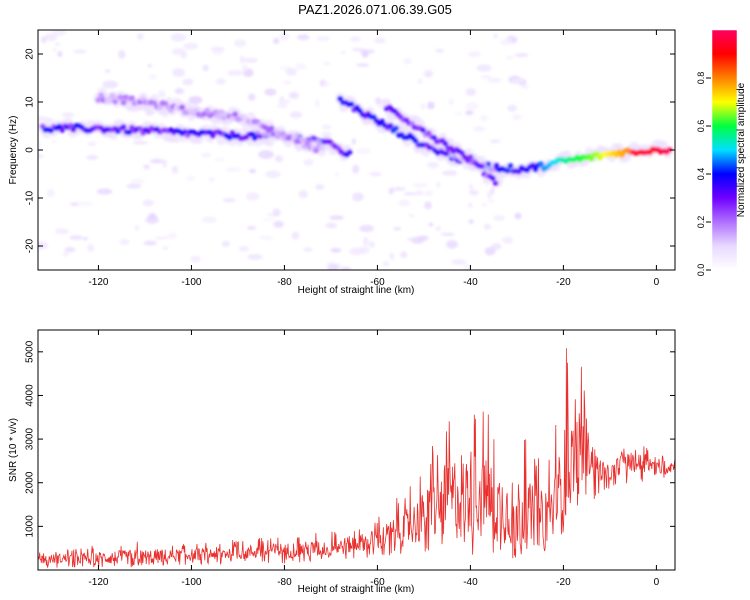 This screenshot has height=600, width=750. What do you see at coordinates (375, 9) in the screenshot?
I see `chart-title: PAZ1.2026.071.06.39.G05` at bounding box center [375, 9].